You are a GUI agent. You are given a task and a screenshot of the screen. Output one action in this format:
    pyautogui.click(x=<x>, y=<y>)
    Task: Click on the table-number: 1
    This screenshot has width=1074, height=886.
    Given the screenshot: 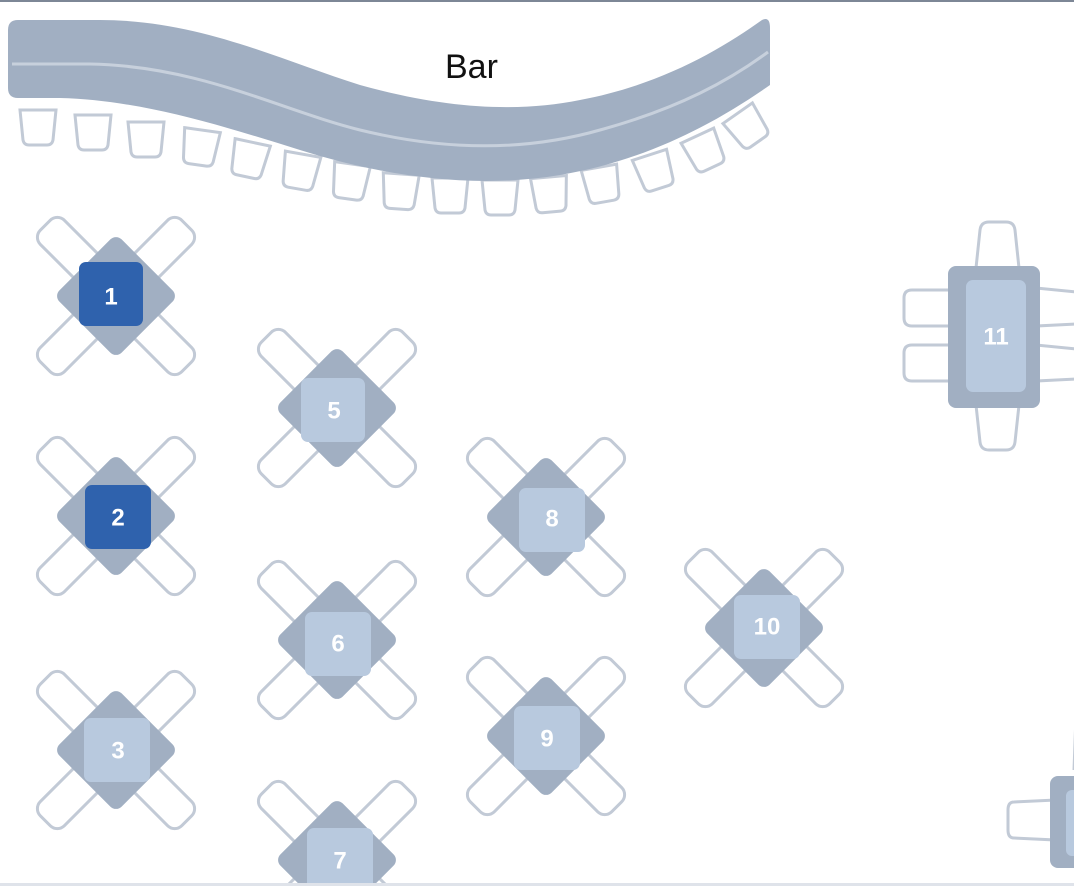 What is the action you would take?
    pyautogui.click(x=110, y=296)
    